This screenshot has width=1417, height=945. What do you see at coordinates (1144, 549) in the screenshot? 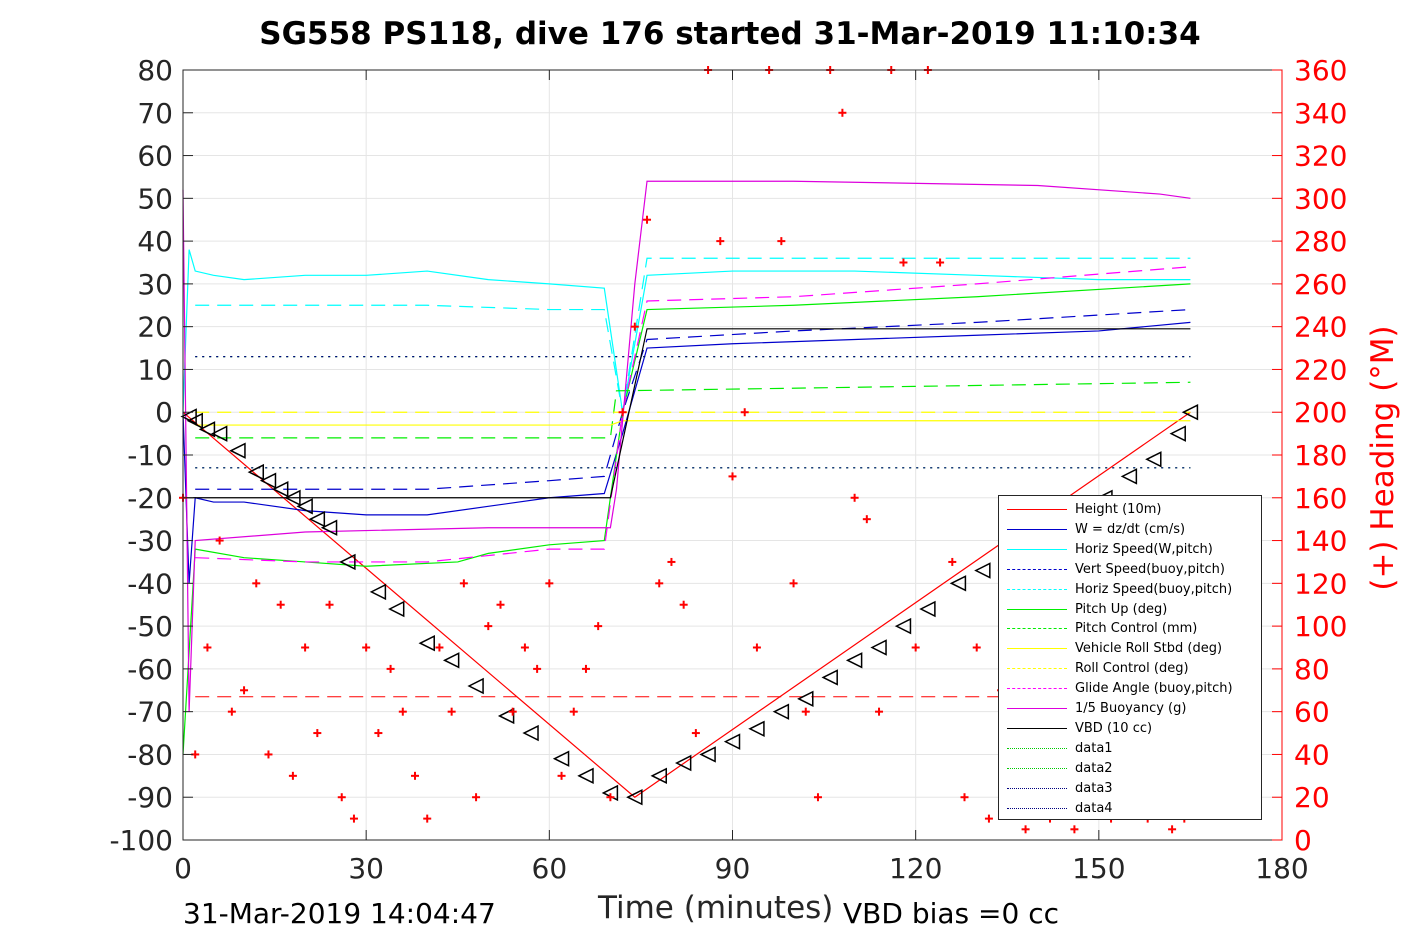
I see `legend-label: Horiz Speed(W,pitch)` at bounding box center [1144, 549].